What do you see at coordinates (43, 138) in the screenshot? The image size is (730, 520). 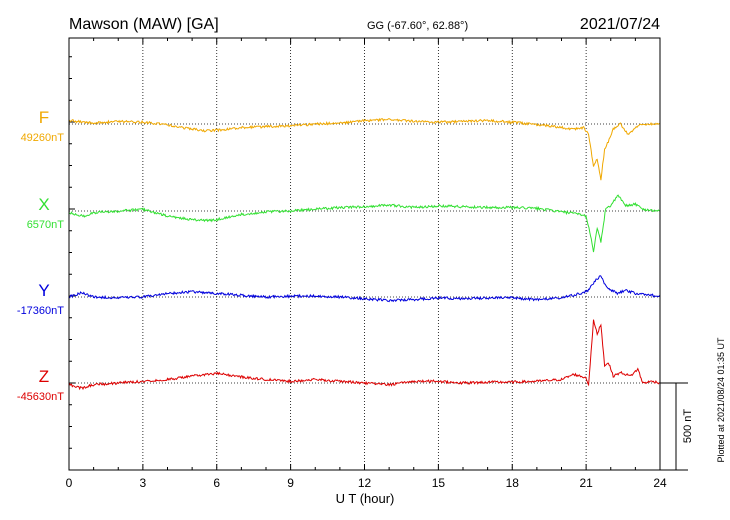 I see `series-baseline-f: 49260nT` at bounding box center [43, 138].